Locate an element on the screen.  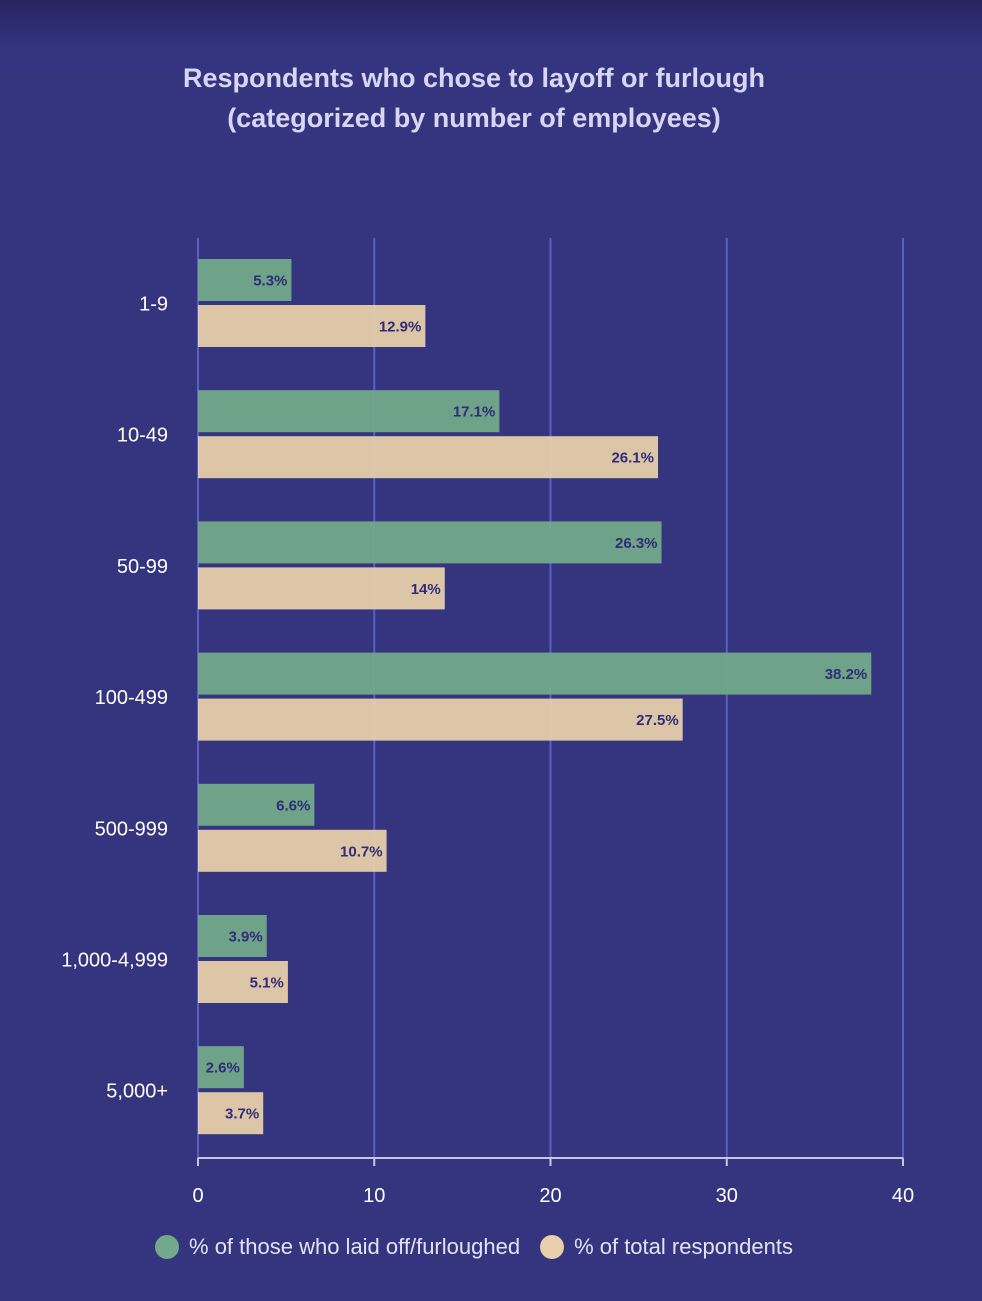
data-label-laid-off-4: 6.6% is located at coordinates (293, 805).